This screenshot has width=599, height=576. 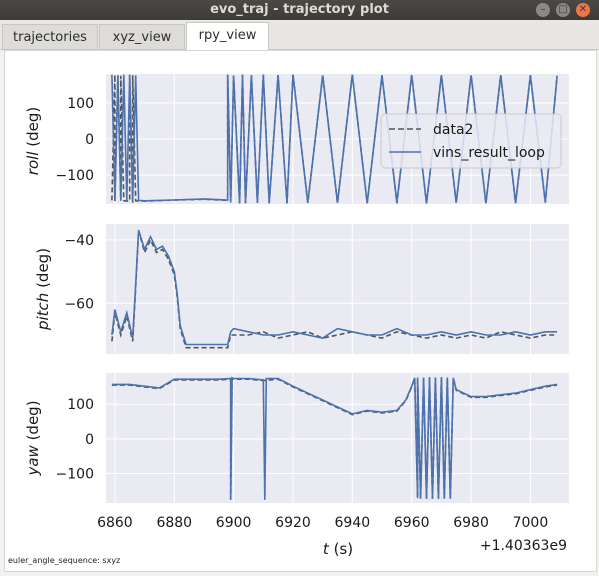 I want to click on x-offset-label: +1.40363e9, so click(x=523, y=546).